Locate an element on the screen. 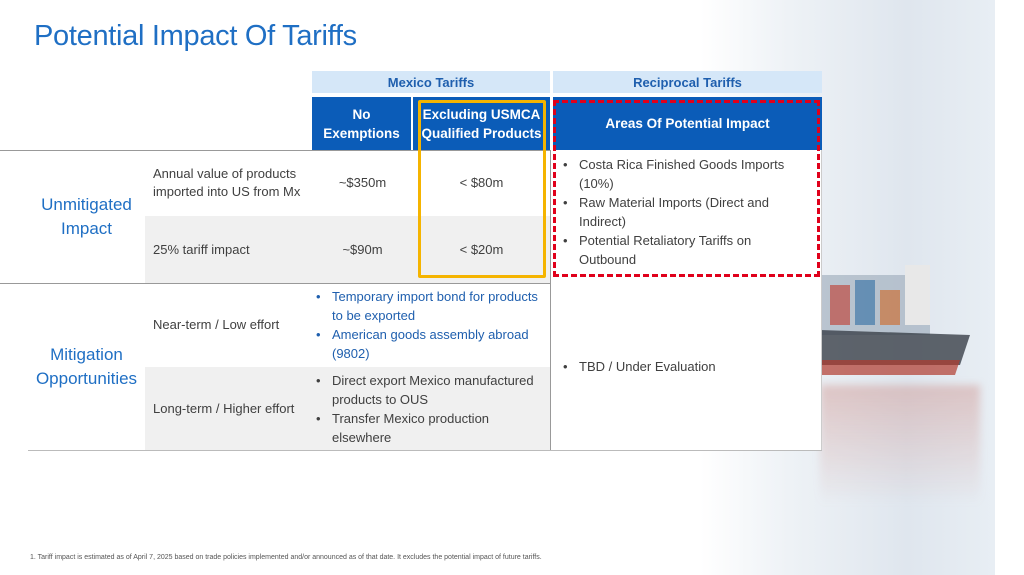  value-no-exemptions: ~$350m is located at coordinates (362, 182).